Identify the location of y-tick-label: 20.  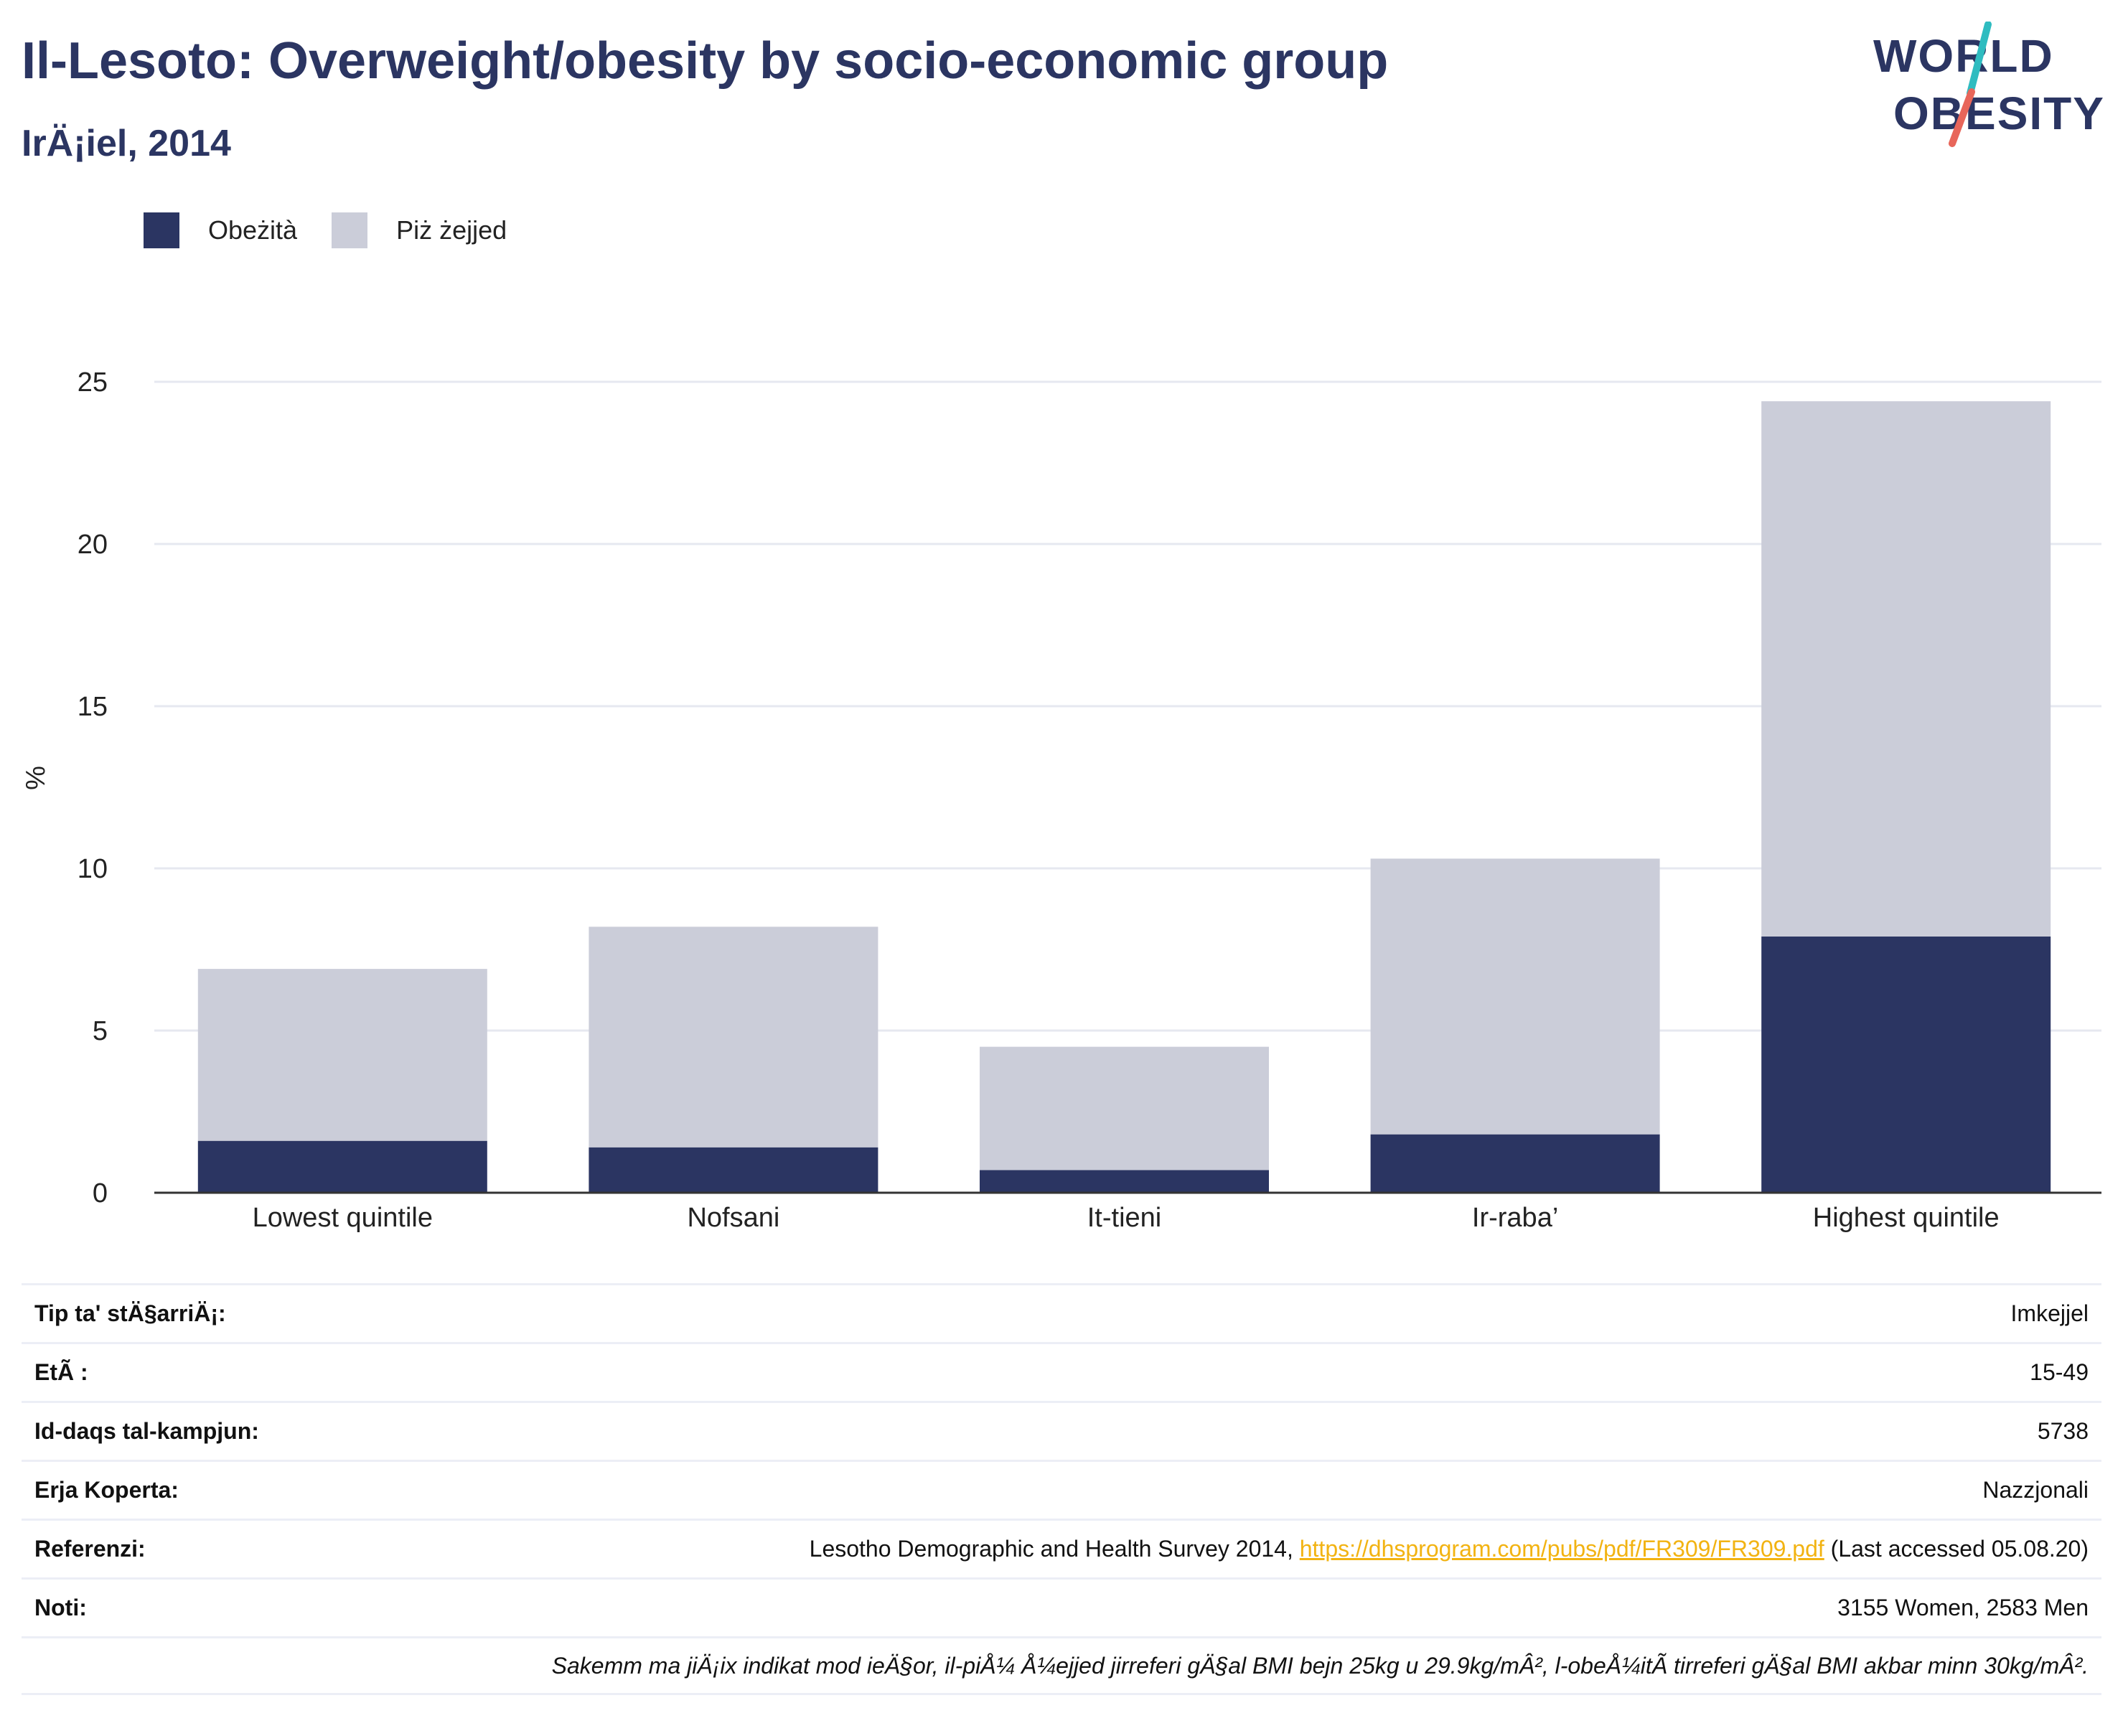
(93, 545).